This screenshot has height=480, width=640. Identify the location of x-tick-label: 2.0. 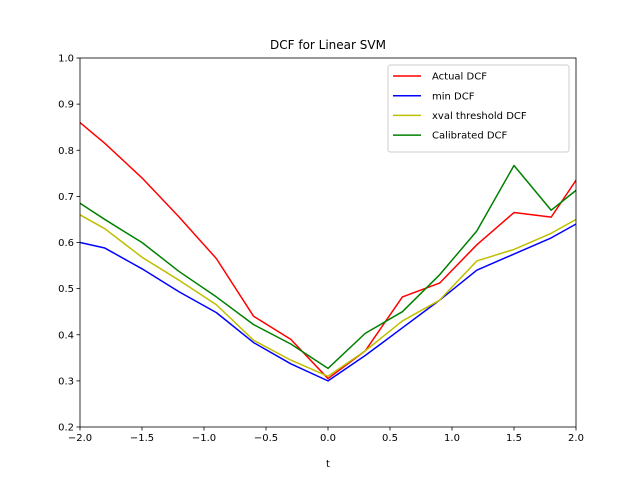
(576, 438).